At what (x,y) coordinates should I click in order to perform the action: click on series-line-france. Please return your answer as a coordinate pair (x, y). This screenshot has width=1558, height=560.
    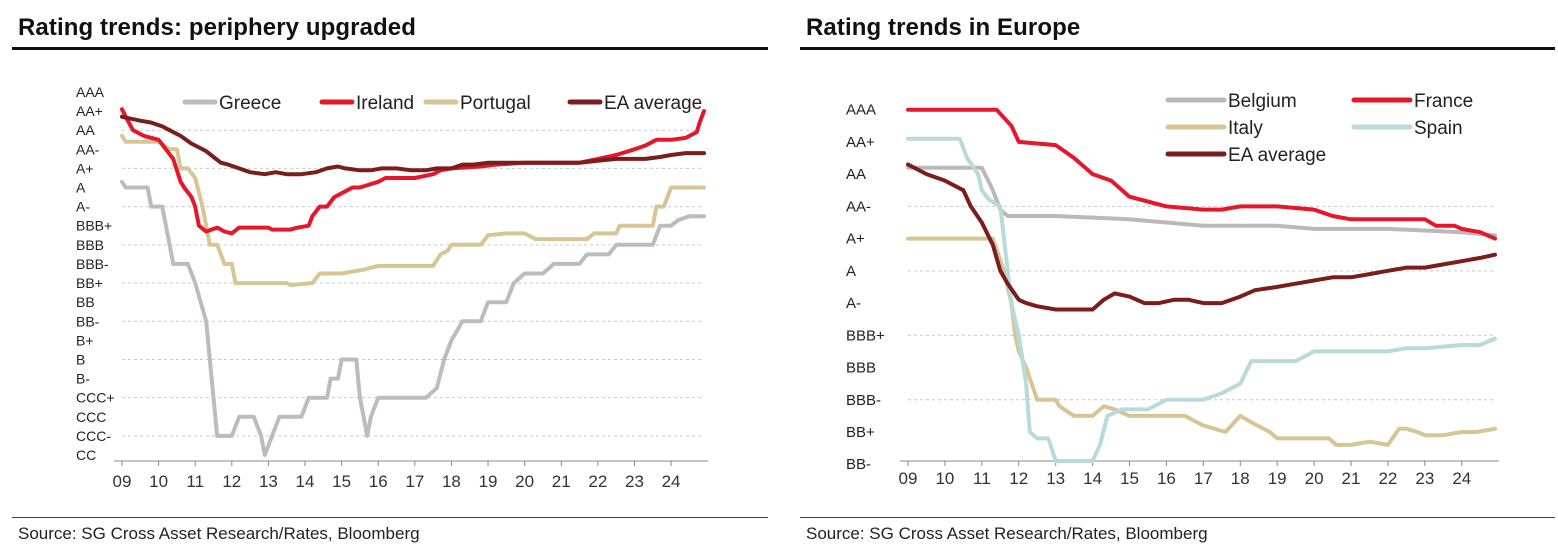
    Looking at the image, I should click on (1201, 174).